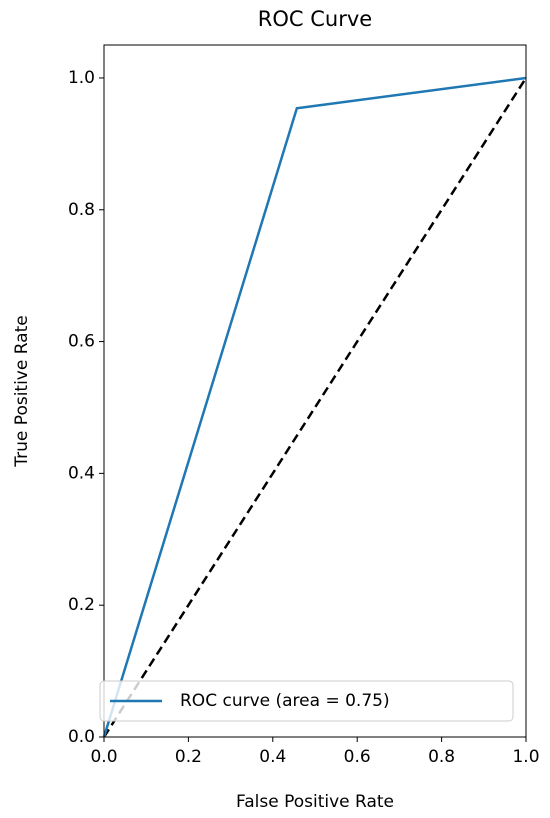 Image resolution: width=550 pixels, height=818 pixels. Describe the element at coordinates (315, 802) in the screenshot. I see `x-axis-label: False Positive Rate` at that location.